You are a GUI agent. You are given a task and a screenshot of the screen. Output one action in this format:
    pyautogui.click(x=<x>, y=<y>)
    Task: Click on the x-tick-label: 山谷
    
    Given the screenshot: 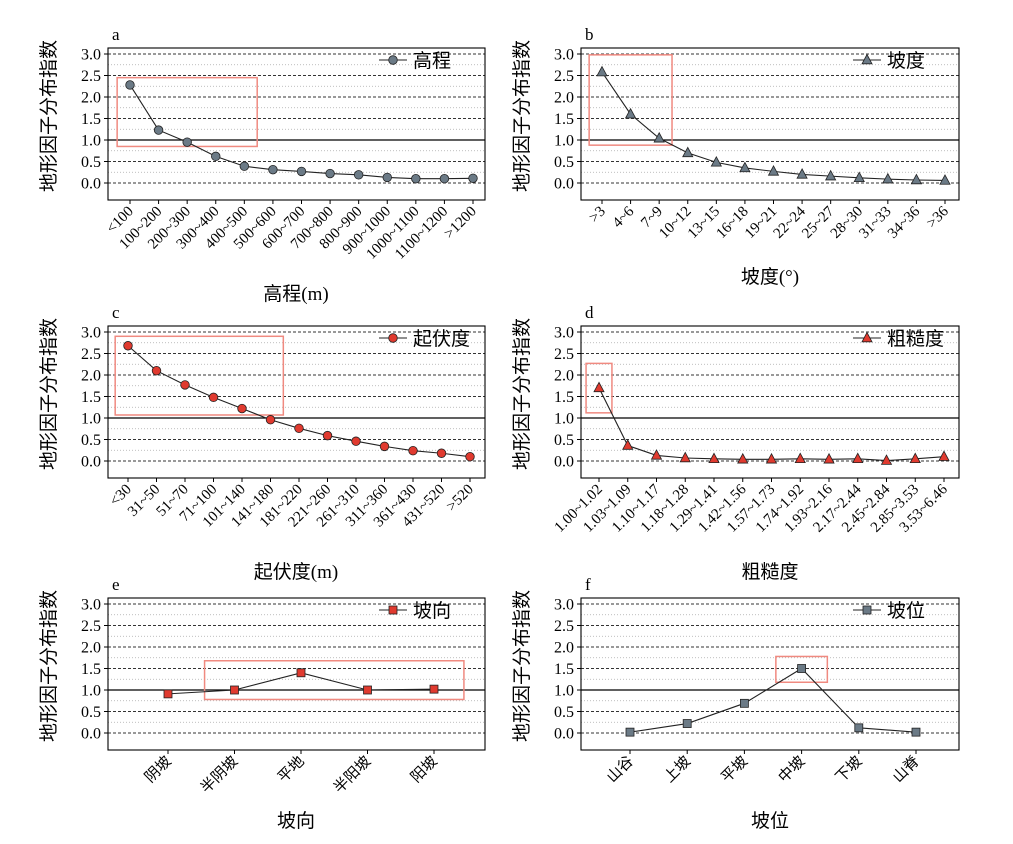 What is the action you would take?
    pyautogui.click(x=620, y=769)
    